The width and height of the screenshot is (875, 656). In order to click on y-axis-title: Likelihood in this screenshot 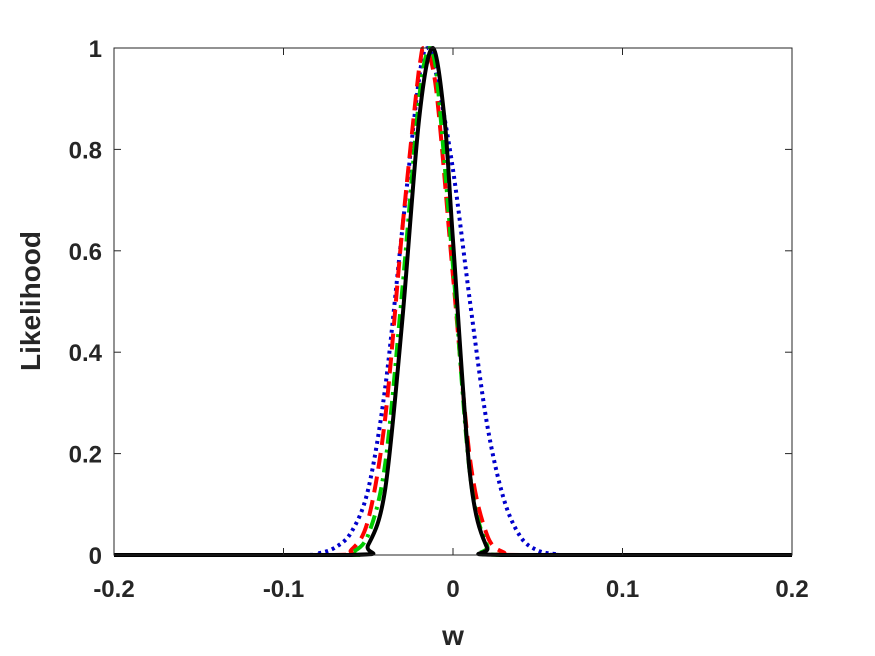, I will do `click(30, 301)`.